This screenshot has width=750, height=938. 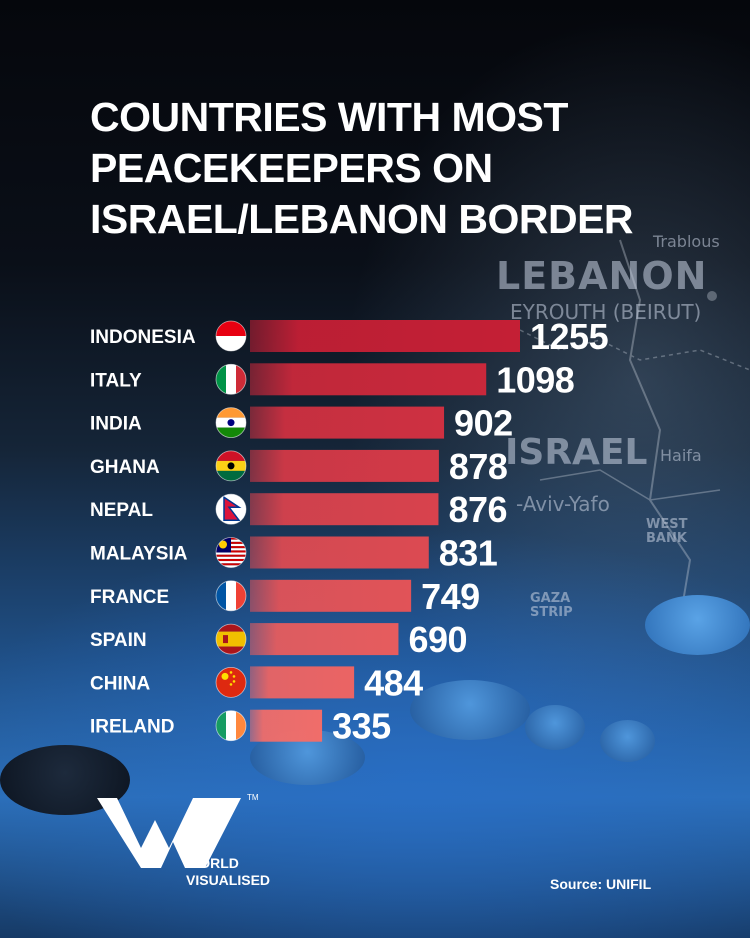 I want to click on logo-tm: TM, so click(x=253, y=797).